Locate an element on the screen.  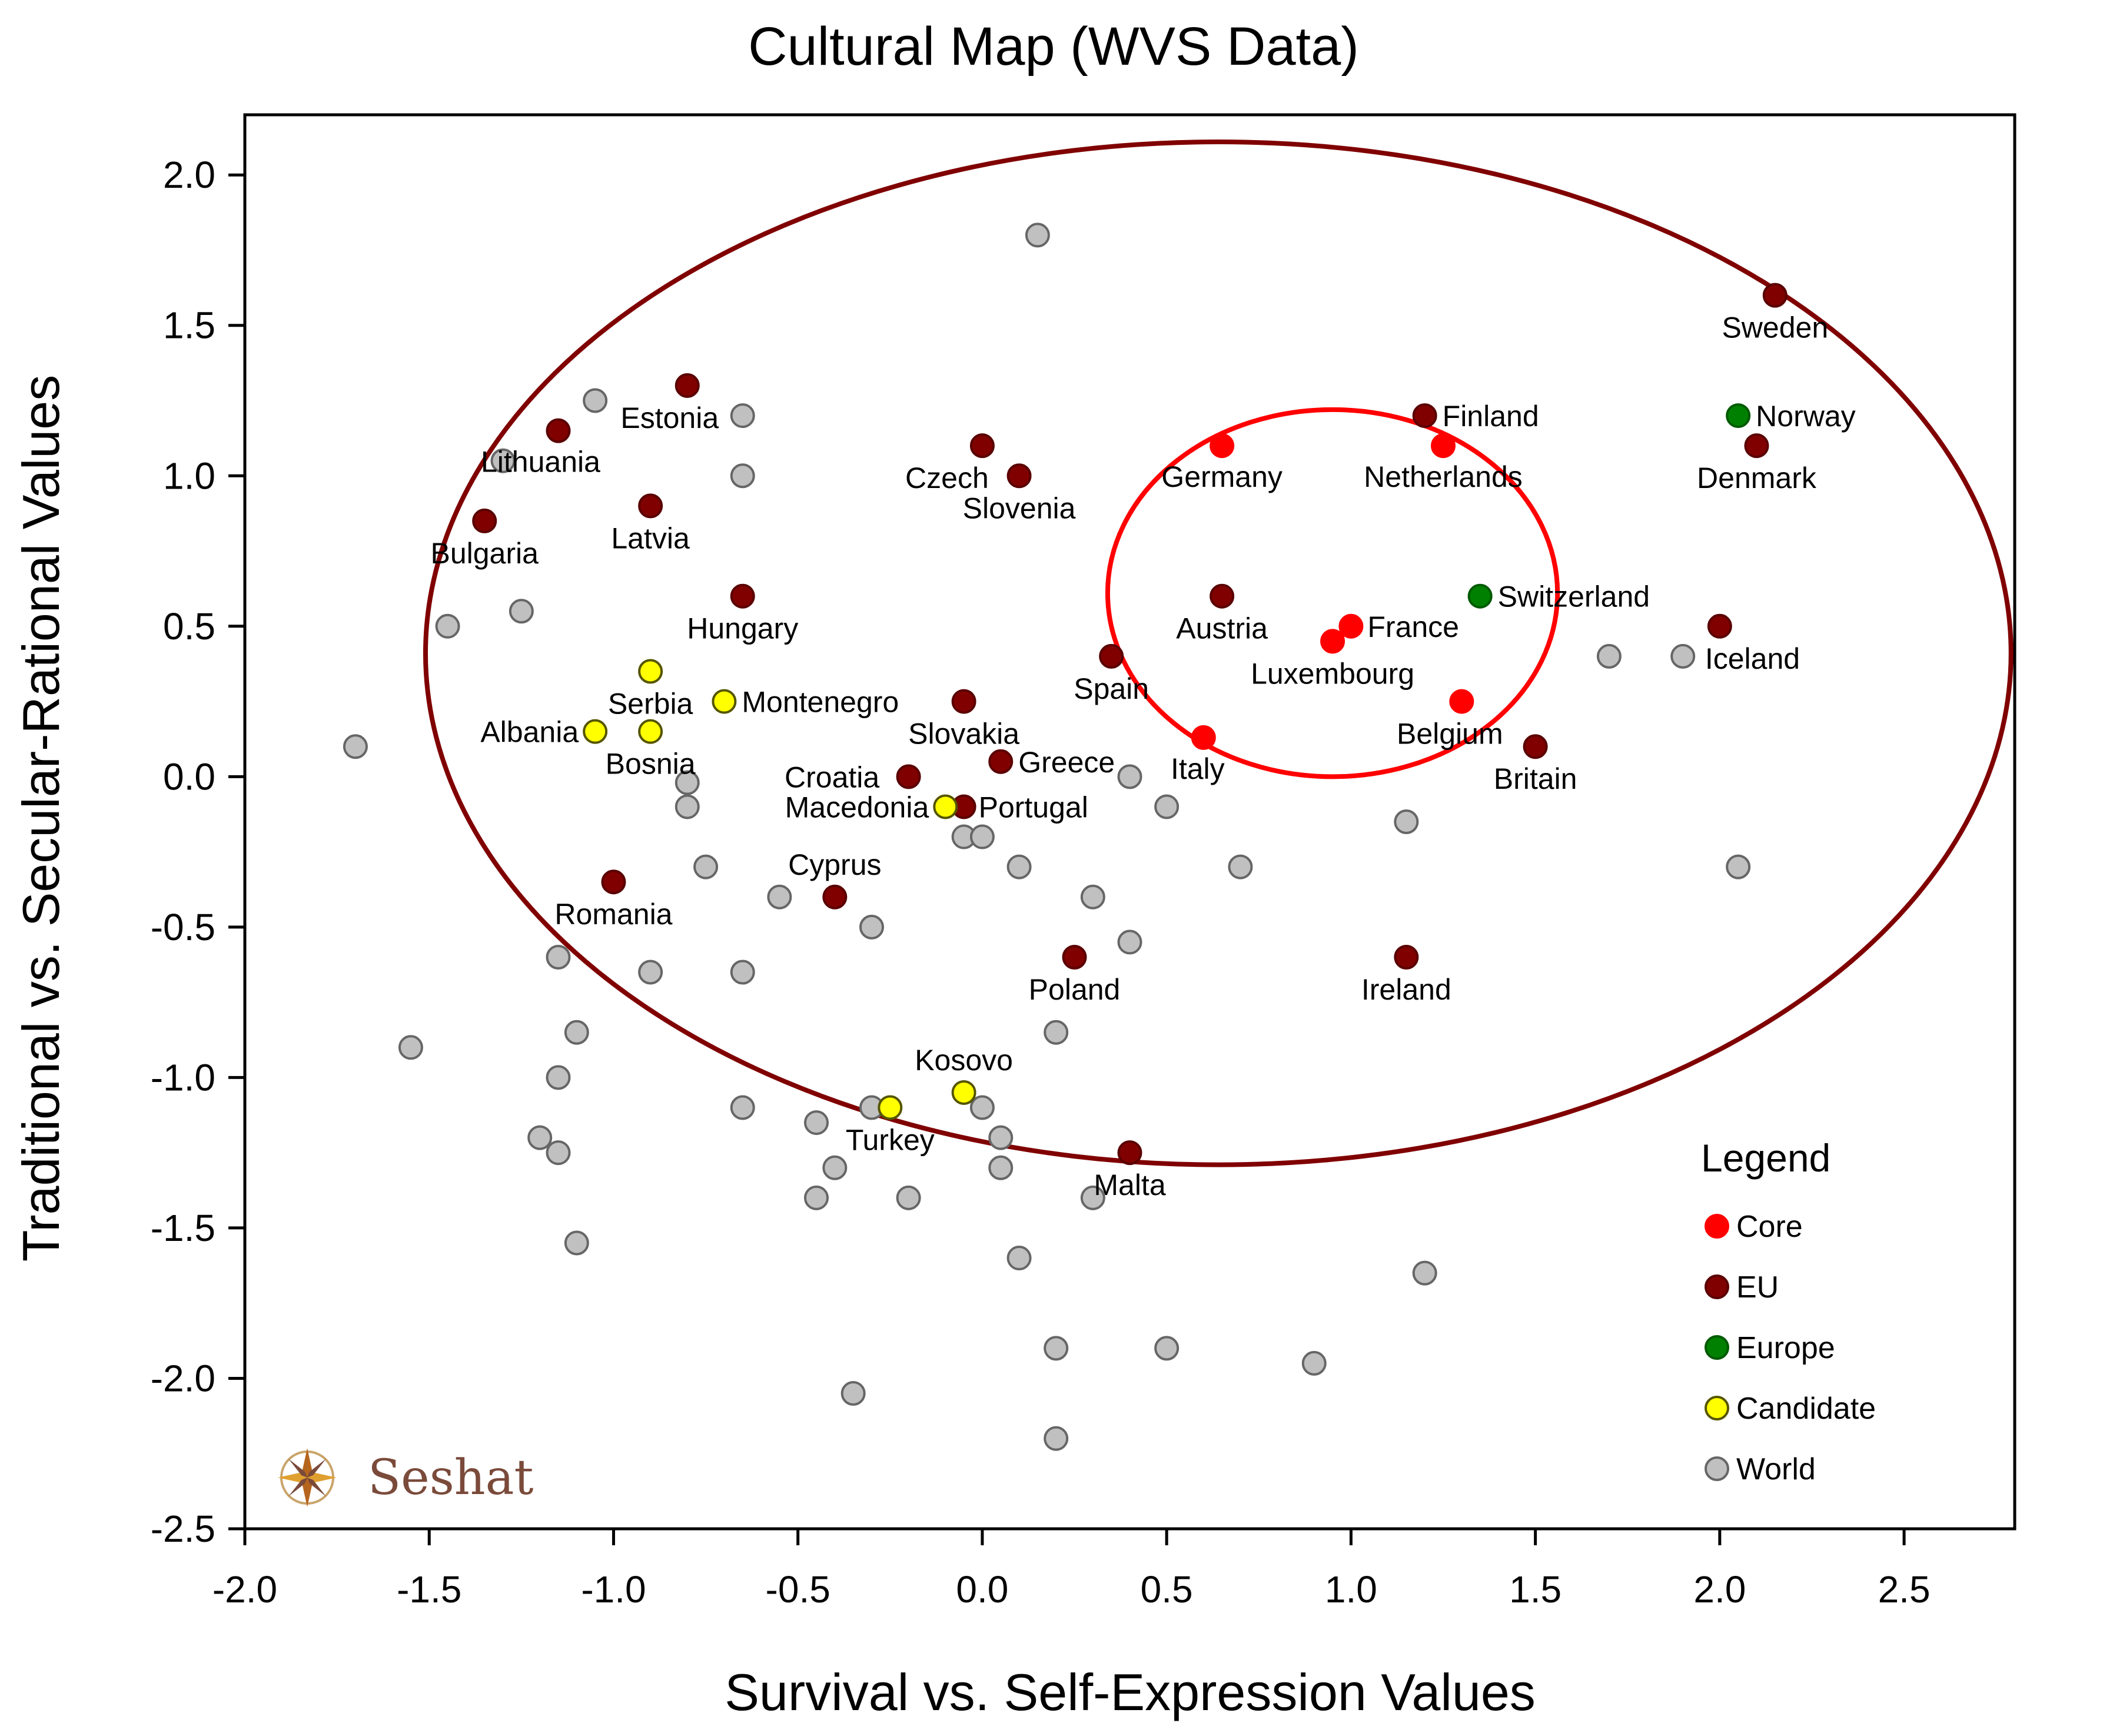
point-romania is located at coordinates (613, 882).